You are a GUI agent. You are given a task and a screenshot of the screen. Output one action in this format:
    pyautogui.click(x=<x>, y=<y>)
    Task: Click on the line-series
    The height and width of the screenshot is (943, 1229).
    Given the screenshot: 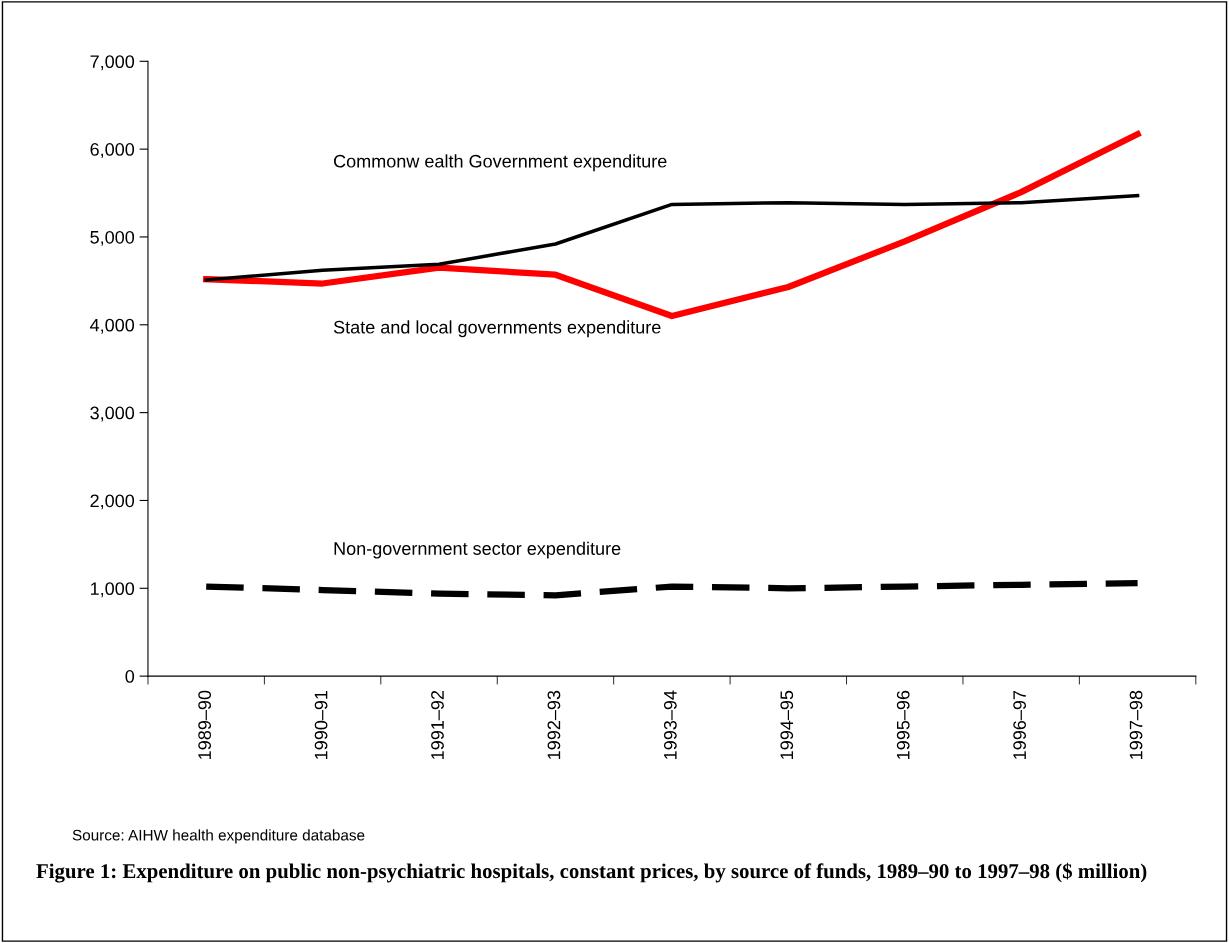 What is the action you would take?
    pyautogui.click(x=672, y=237)
    